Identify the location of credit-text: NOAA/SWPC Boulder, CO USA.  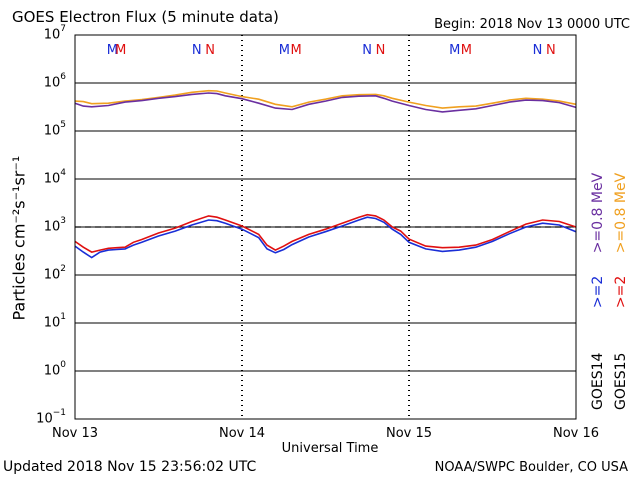
(531, 467).